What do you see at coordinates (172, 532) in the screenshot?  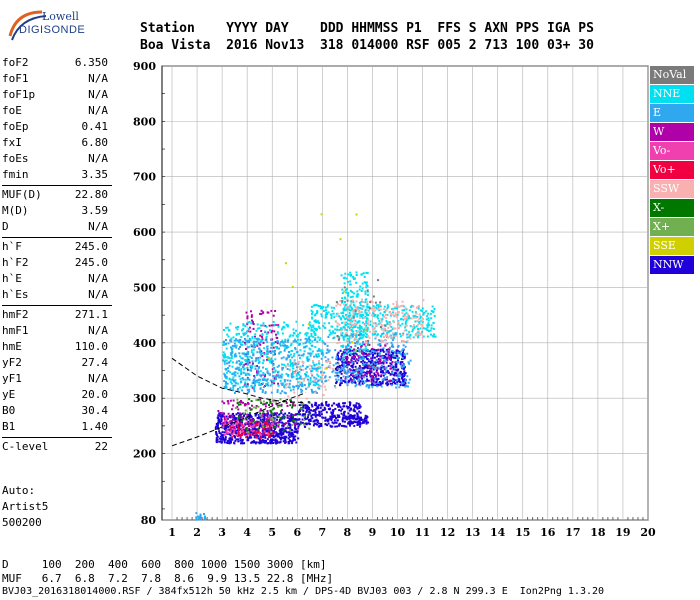 I see `x-tick-label: 1` at bounding box center [172, 532].